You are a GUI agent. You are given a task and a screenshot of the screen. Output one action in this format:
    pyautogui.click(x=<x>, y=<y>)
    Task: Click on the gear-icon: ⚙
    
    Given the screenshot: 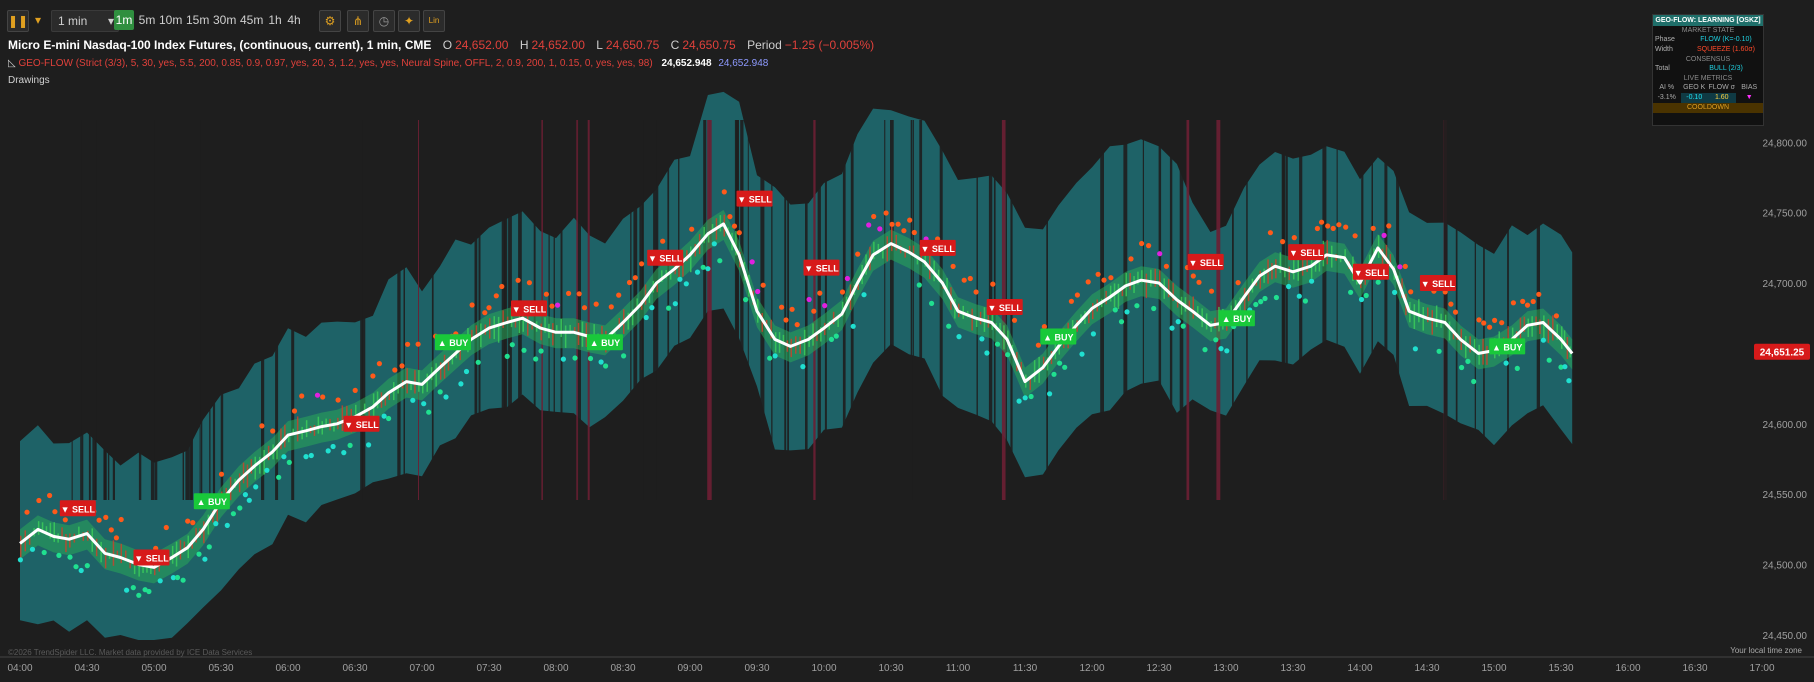 What is the action you would take?
    pyautogui.click(x=330, y=21)
    